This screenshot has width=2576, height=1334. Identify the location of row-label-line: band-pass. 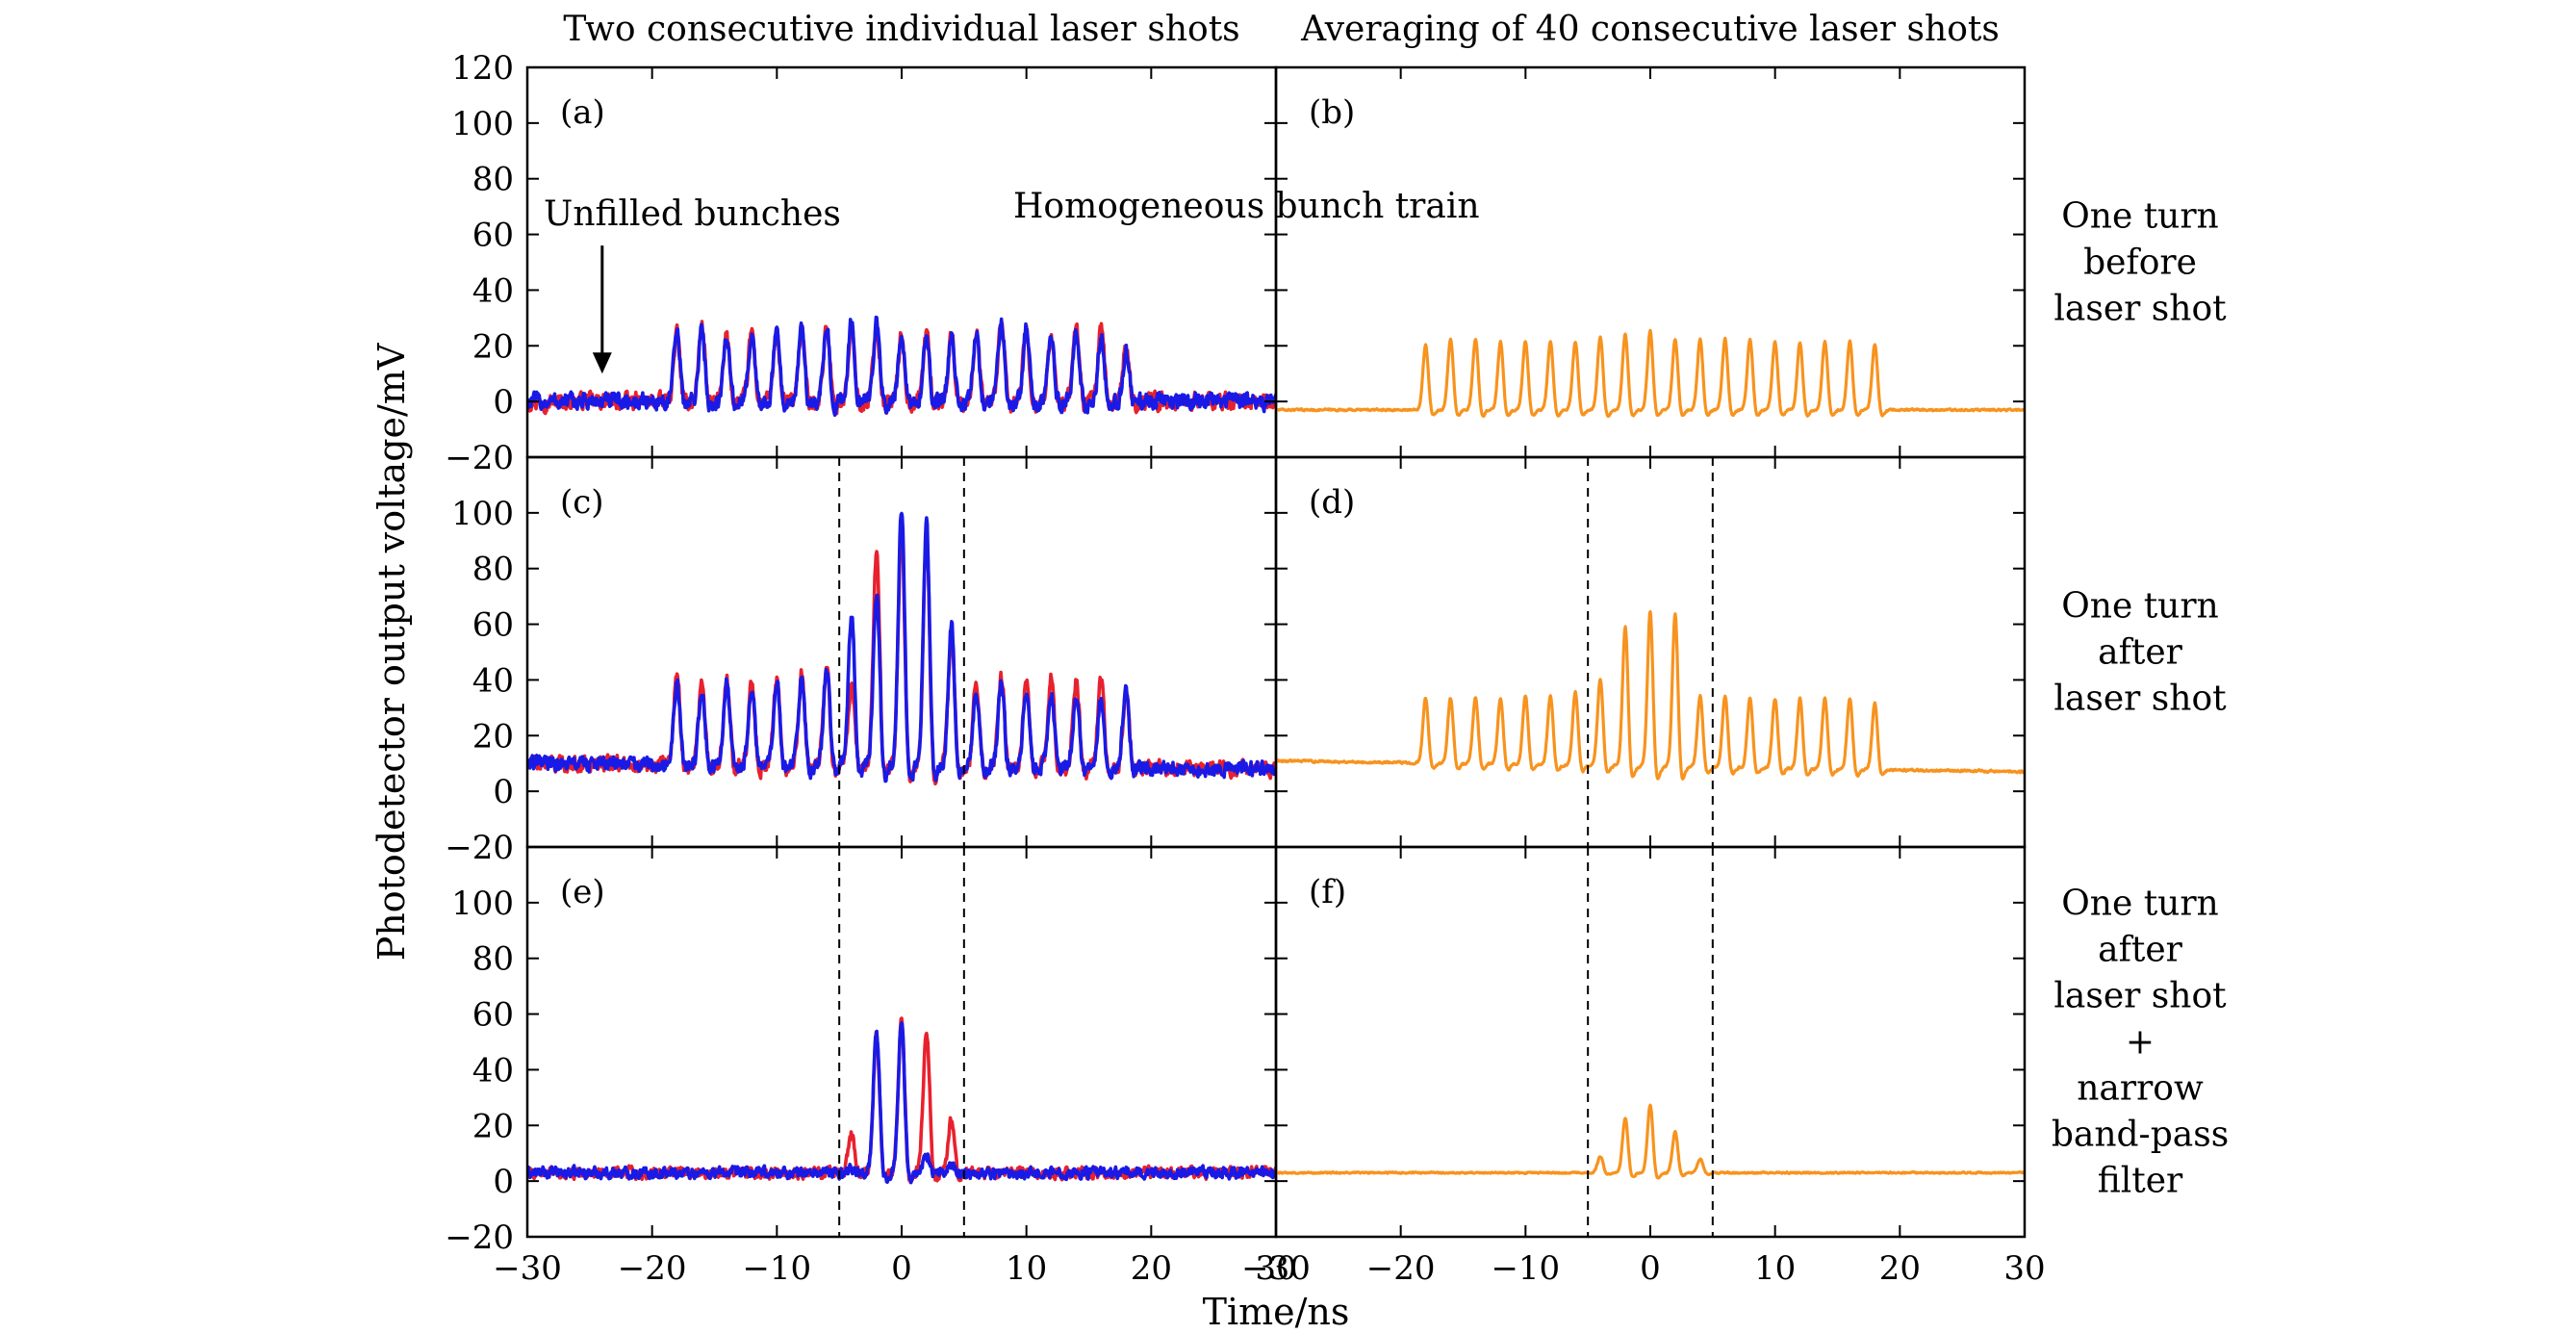
(2140, 1135).